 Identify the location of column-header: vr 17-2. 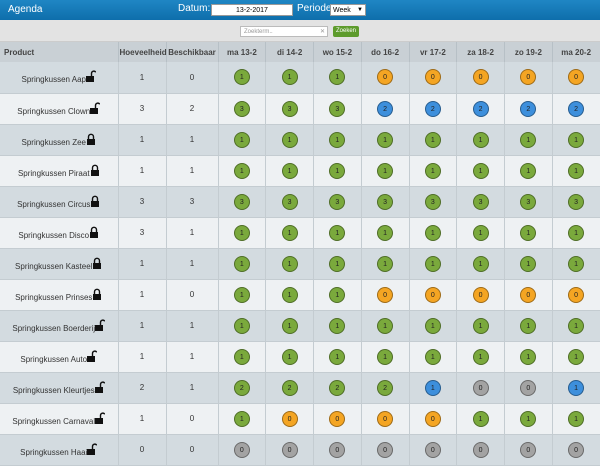
(433, 52).